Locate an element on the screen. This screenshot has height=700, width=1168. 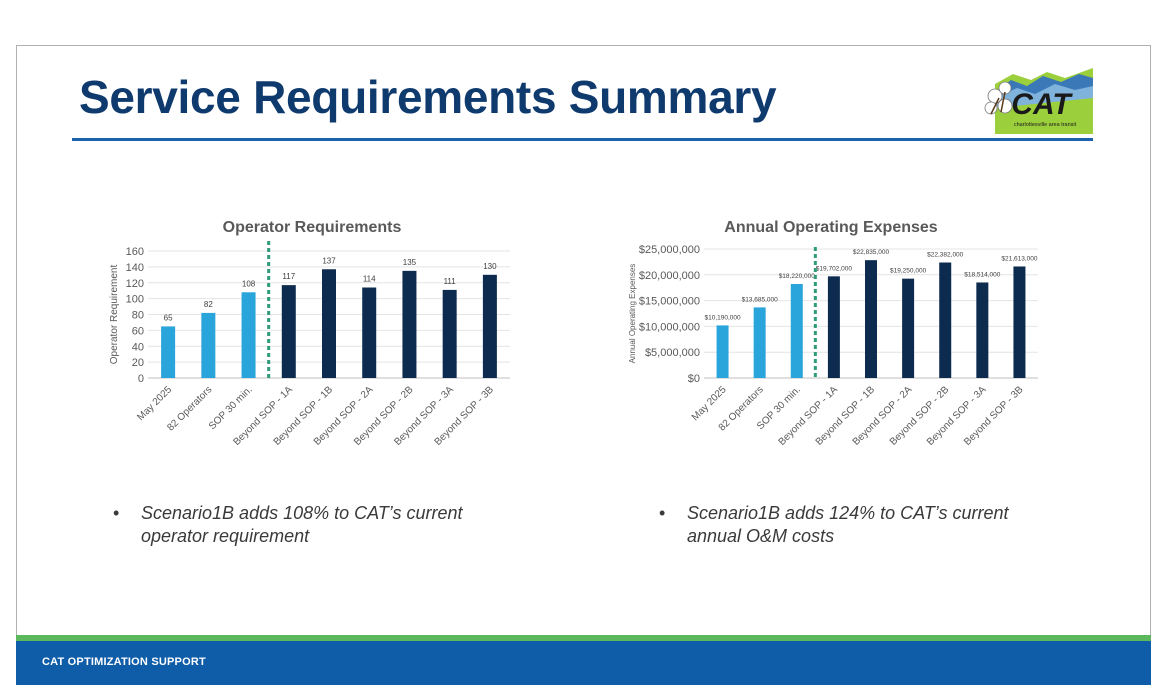
footer-accent-stripe is located at coordinates (583, 638).